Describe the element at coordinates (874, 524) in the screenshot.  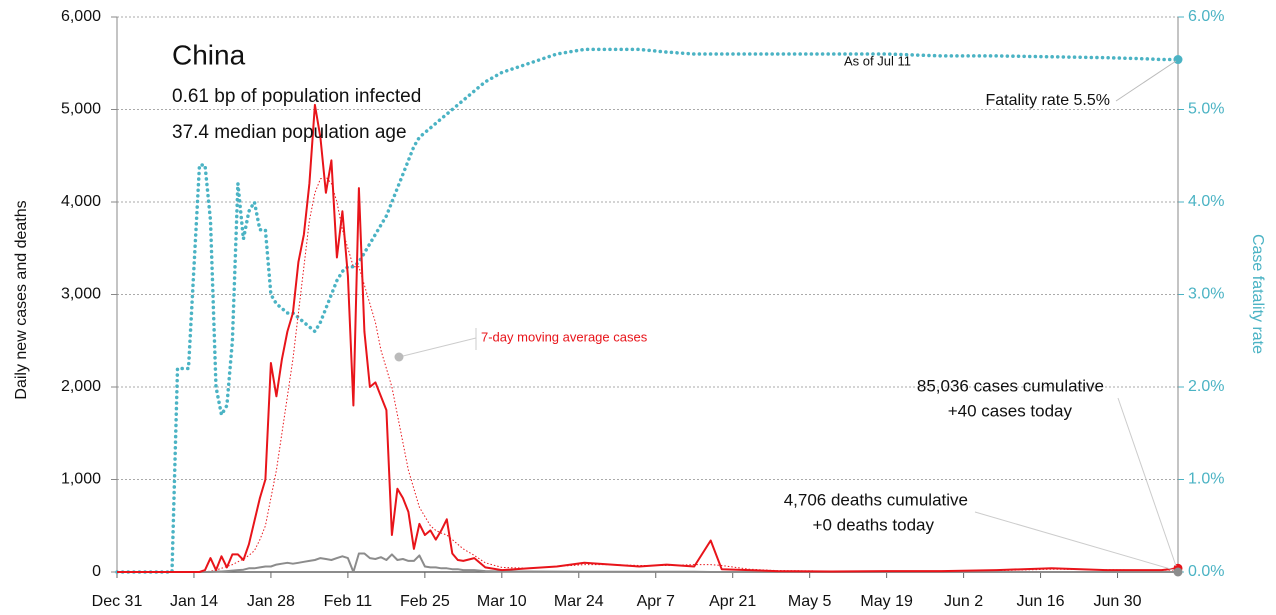
I see `annotation: +0 deaths today` at that location.